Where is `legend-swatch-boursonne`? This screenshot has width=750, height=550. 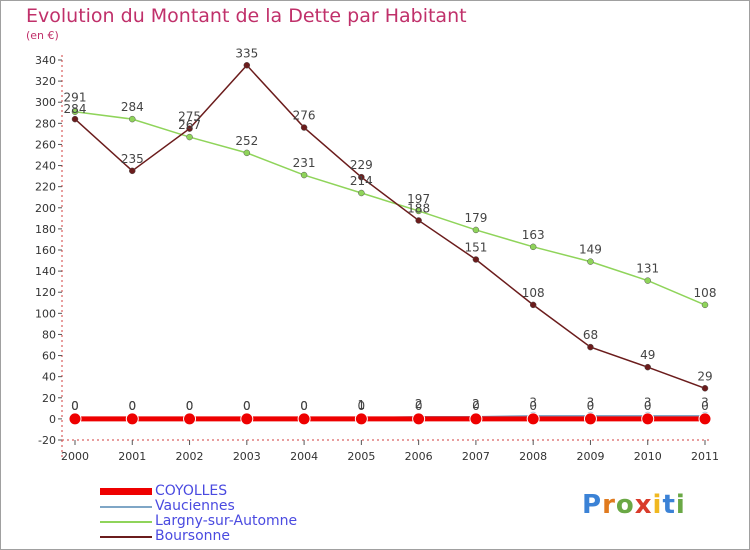 legend-swatch-boursonne is located at coordinates (126, 537).